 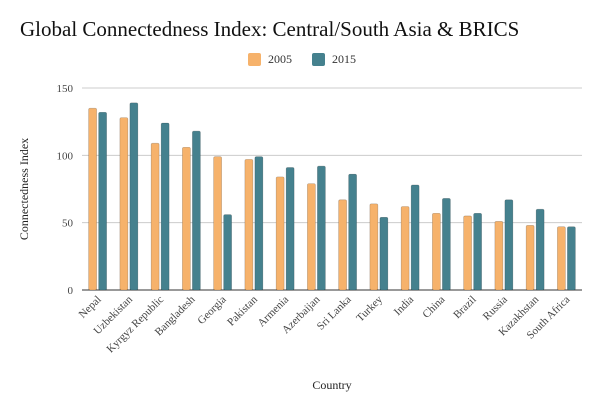 What do you see at coordinates (415, 237) in the screenshot?
I see `bar-2015-india` at bounding box center [415, 237].